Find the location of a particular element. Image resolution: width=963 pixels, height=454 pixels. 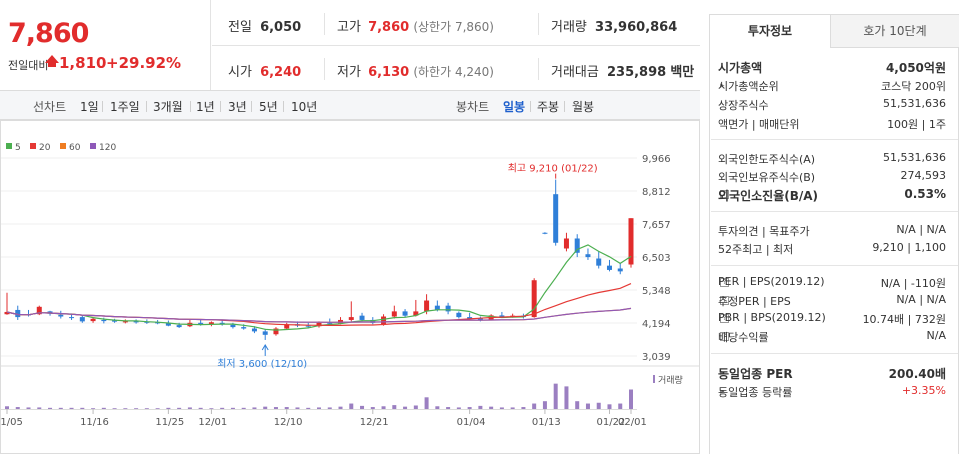

legend-label: 120 is located at coordinates (107, 148).